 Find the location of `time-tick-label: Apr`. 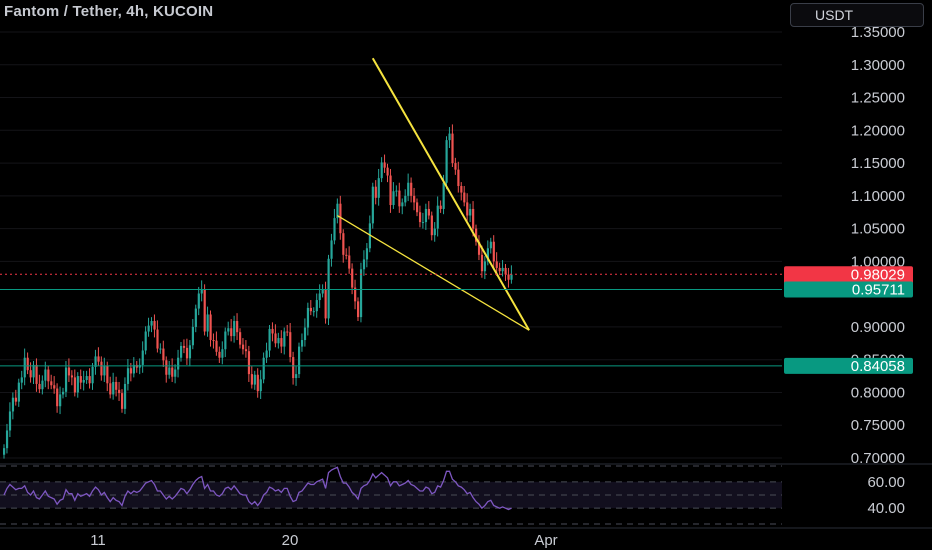

time-tick-label: Apr is located at coordinates (545, 540).